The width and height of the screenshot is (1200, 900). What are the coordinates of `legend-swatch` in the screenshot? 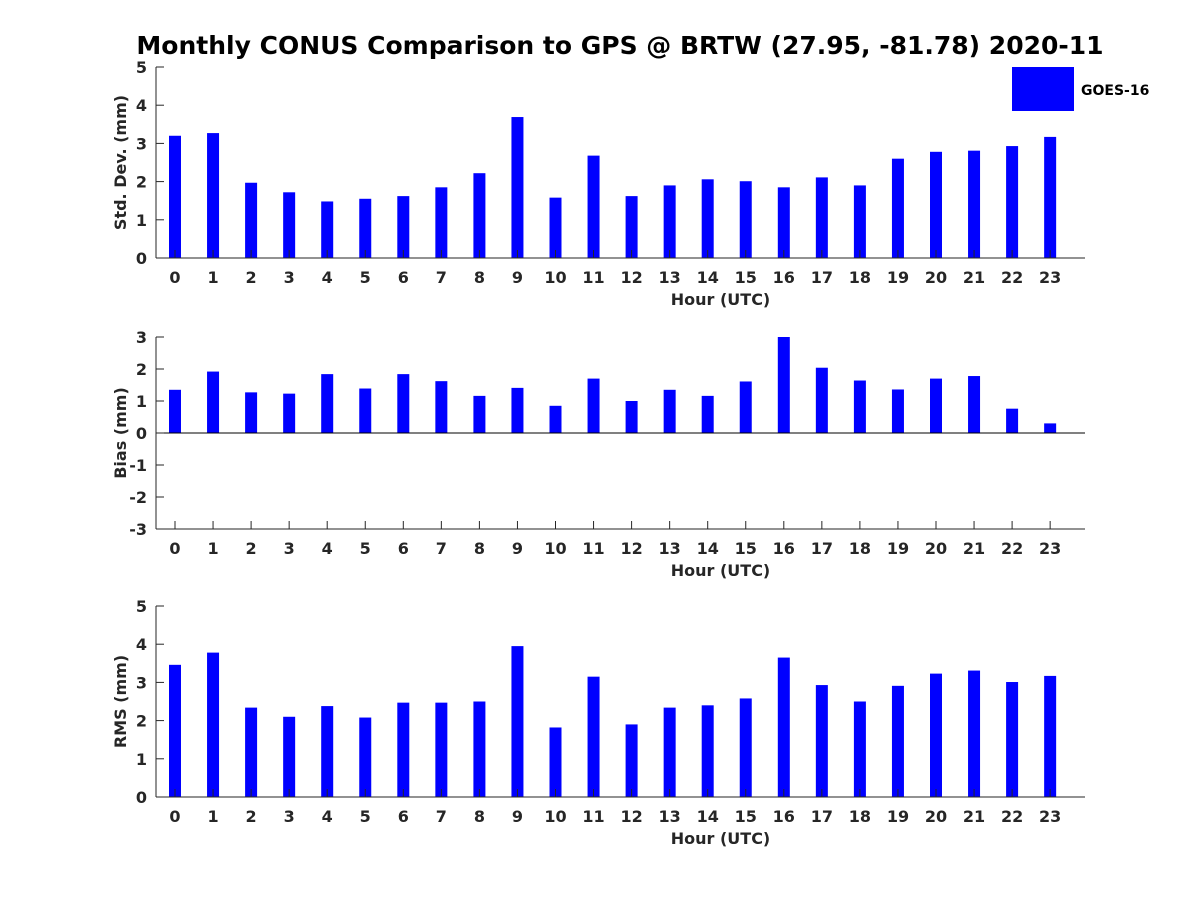 It's located at (1043, 89).